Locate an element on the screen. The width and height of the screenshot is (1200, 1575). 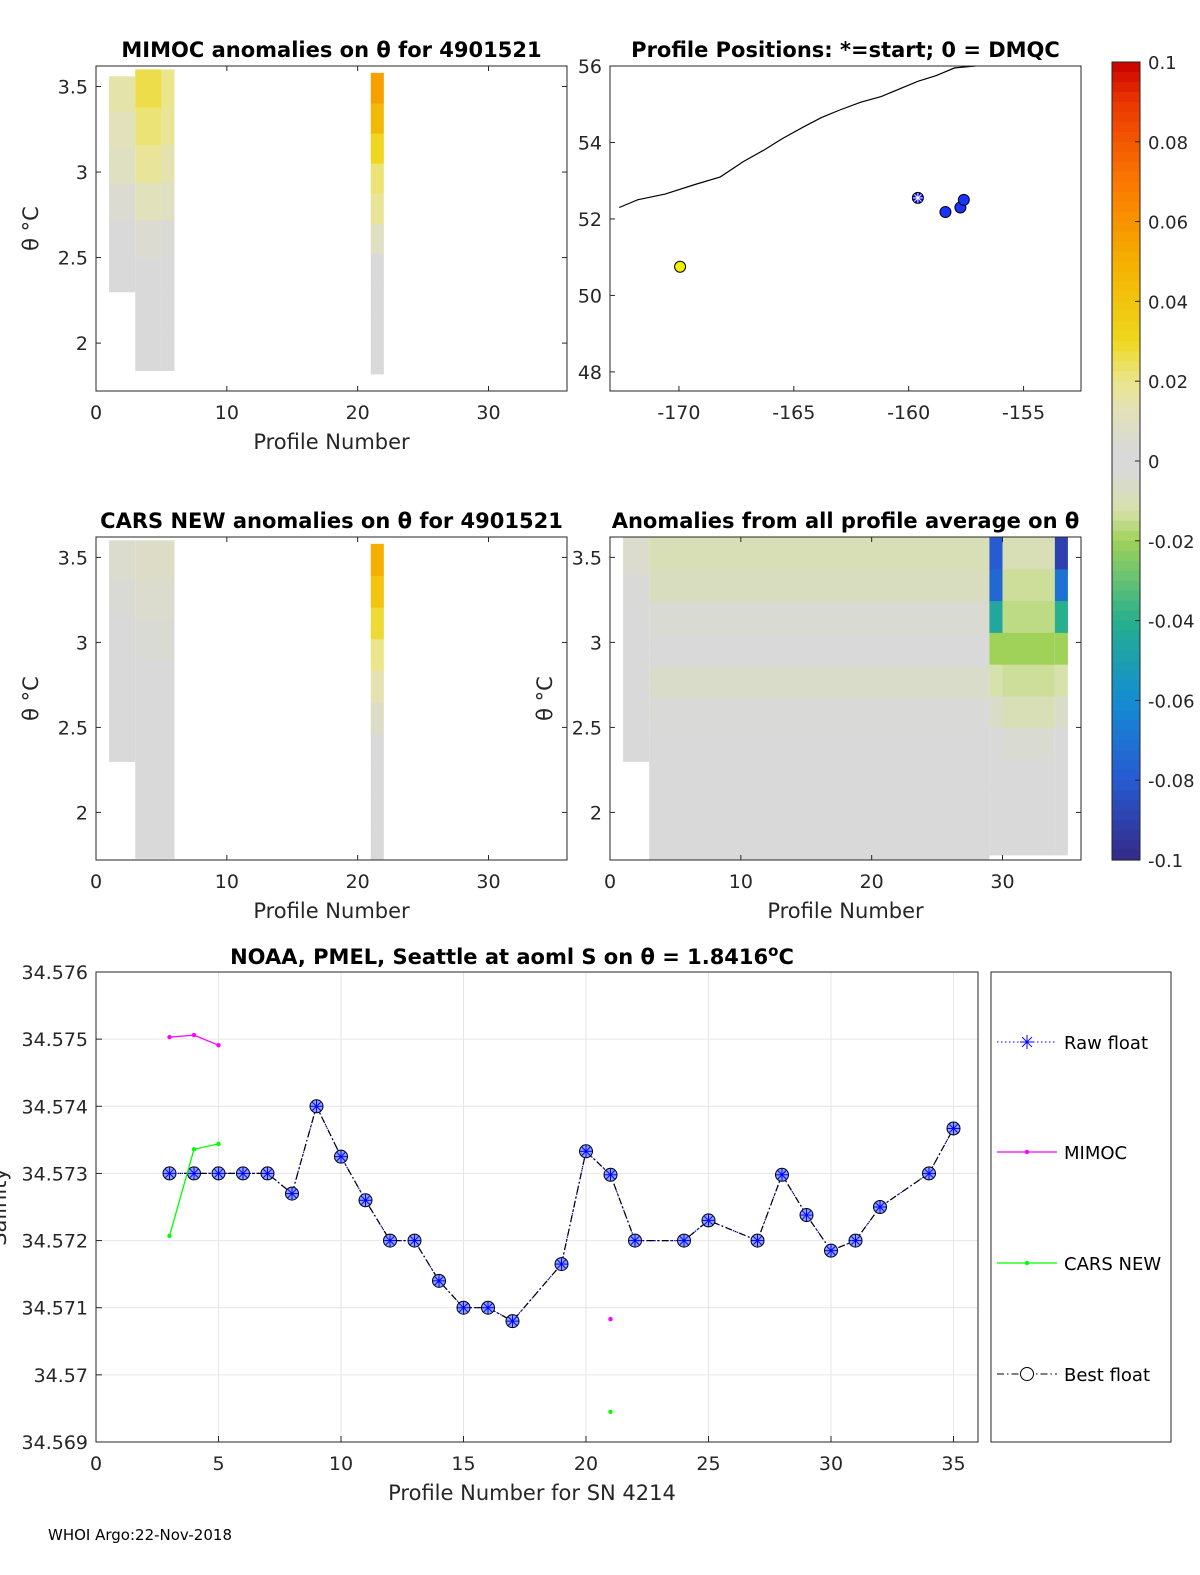
all_avg_anom-xtick-label: 30 is located at coordinates (1002, 882).